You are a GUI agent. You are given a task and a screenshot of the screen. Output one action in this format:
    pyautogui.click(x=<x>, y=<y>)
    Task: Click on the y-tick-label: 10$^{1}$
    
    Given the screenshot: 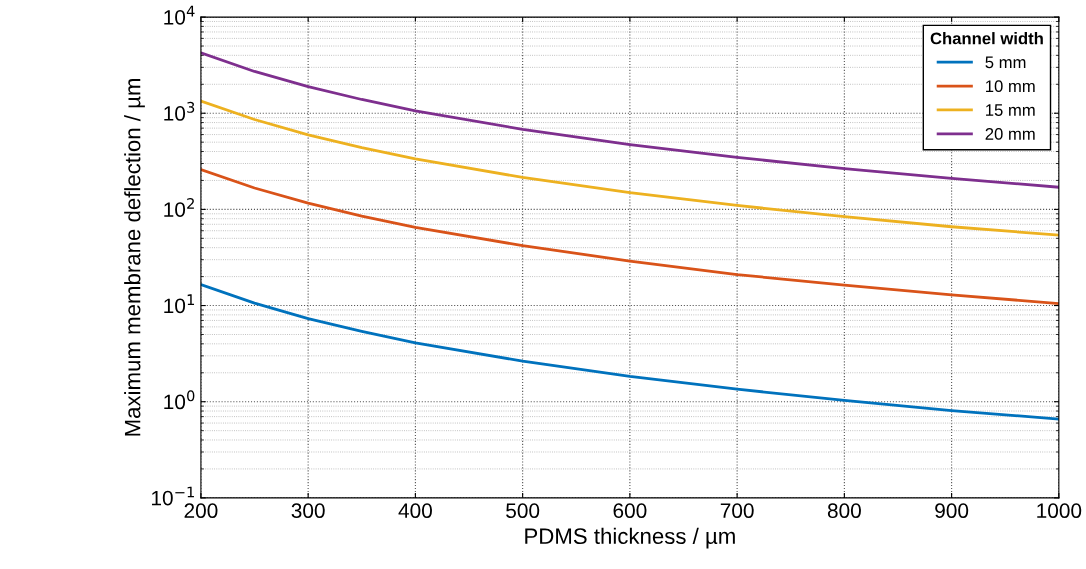 What is the action you would take?
    pyautogui.click(x=179, y=304)
    